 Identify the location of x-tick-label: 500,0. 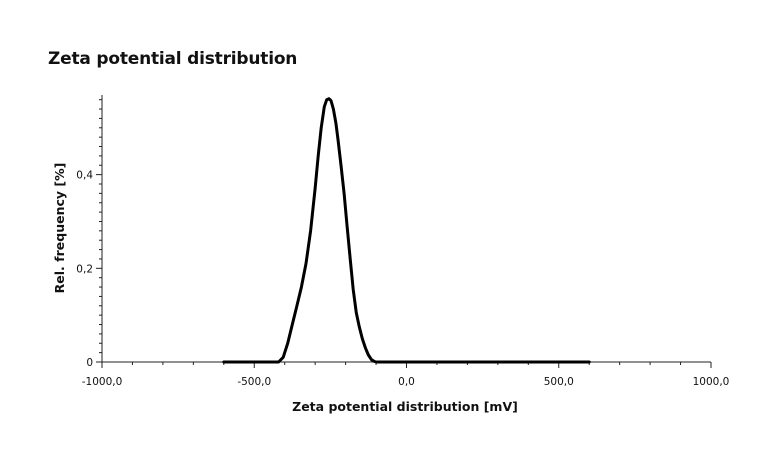
(559, 382).